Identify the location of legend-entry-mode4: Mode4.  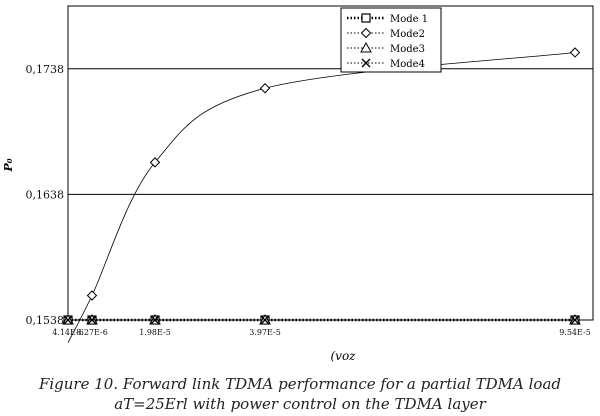
(386, 64).